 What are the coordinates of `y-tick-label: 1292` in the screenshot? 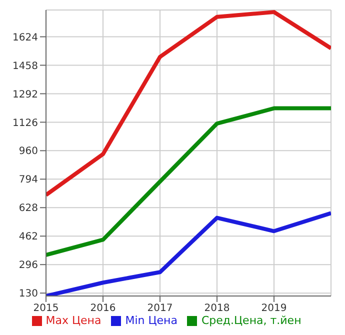 It's located at (25, 94).